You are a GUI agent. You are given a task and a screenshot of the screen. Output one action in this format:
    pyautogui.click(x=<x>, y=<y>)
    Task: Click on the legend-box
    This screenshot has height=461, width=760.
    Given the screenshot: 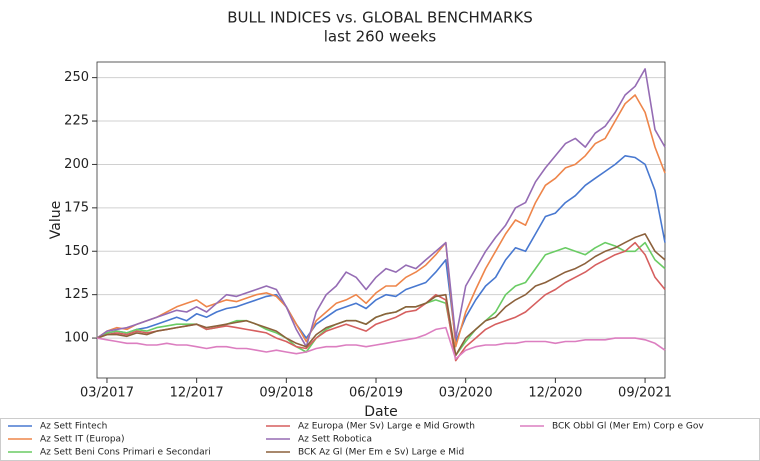 What is the action you would take?
    pyautogui.click(x=380, y=439)
    